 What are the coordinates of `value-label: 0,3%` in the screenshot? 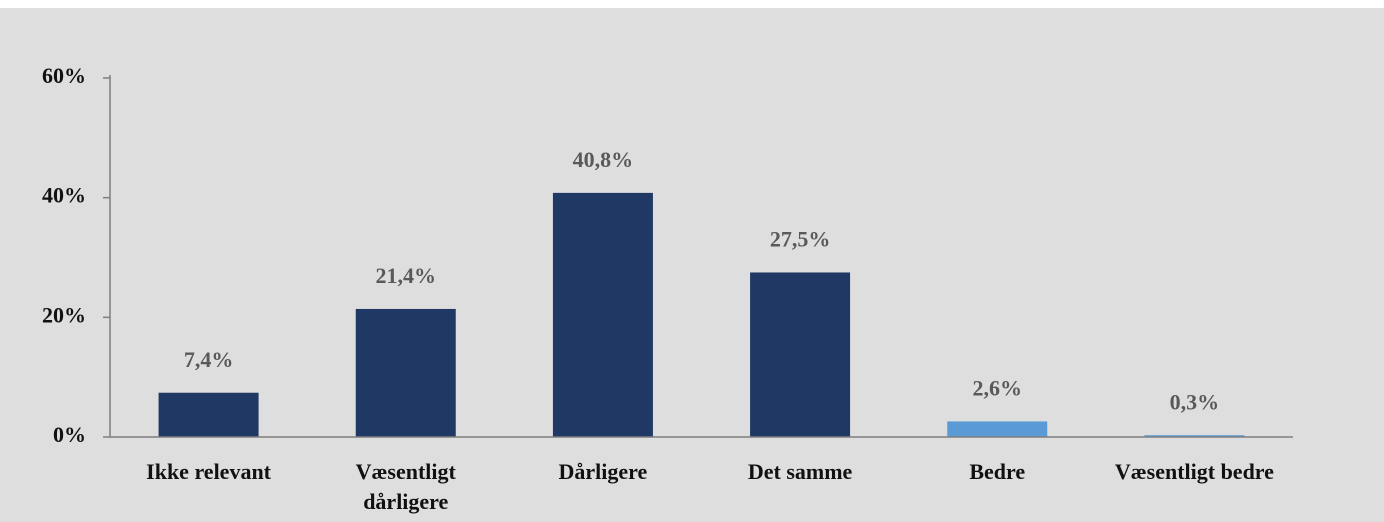 It's located at (1195, 401).